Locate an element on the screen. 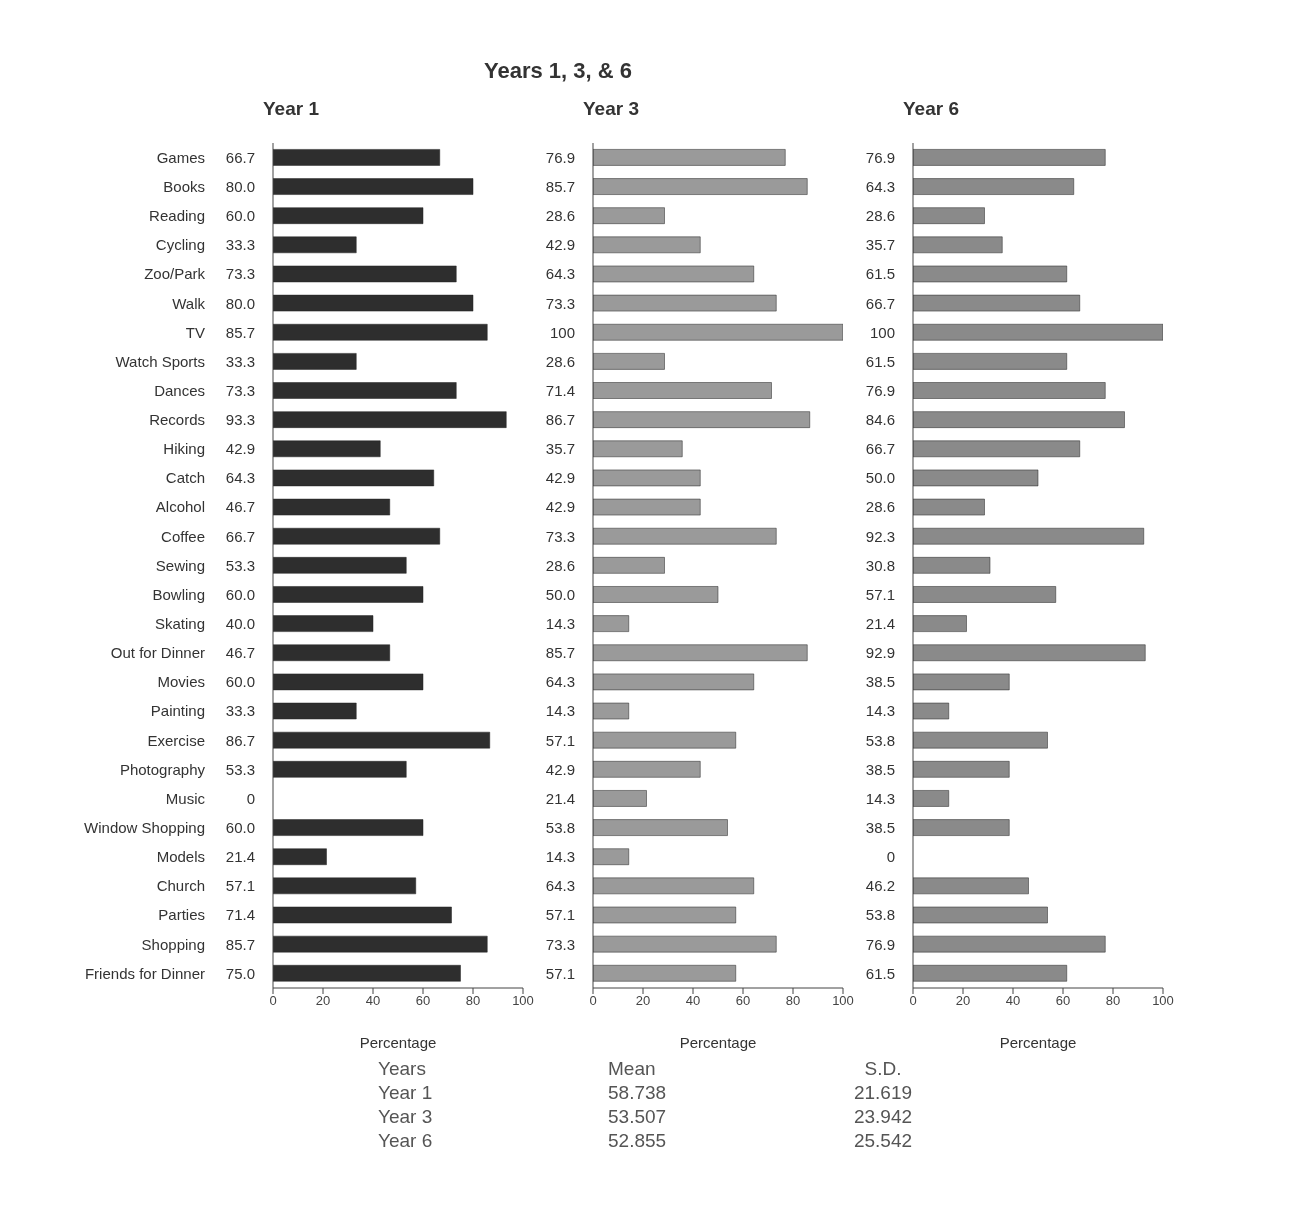  data-label: 85.7 is located at coordinates (560, 653).